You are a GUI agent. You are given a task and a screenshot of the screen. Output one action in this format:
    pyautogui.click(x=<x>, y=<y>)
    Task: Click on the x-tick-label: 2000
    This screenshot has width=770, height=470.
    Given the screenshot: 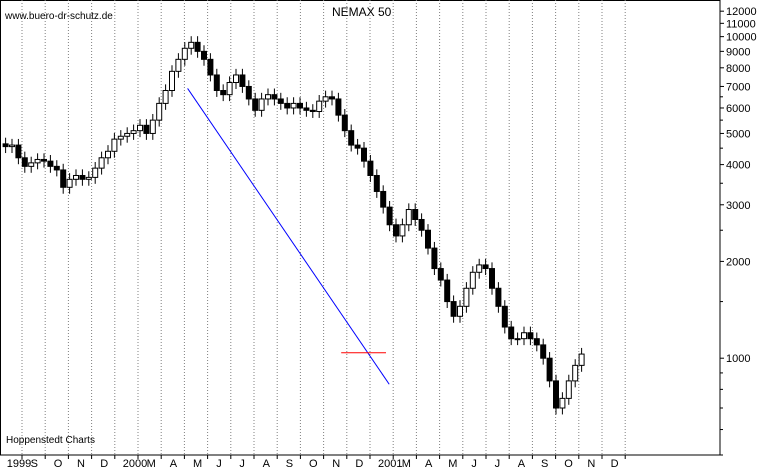 What is the action you would take?
    pyautogui.click(x=135, y=464)
    